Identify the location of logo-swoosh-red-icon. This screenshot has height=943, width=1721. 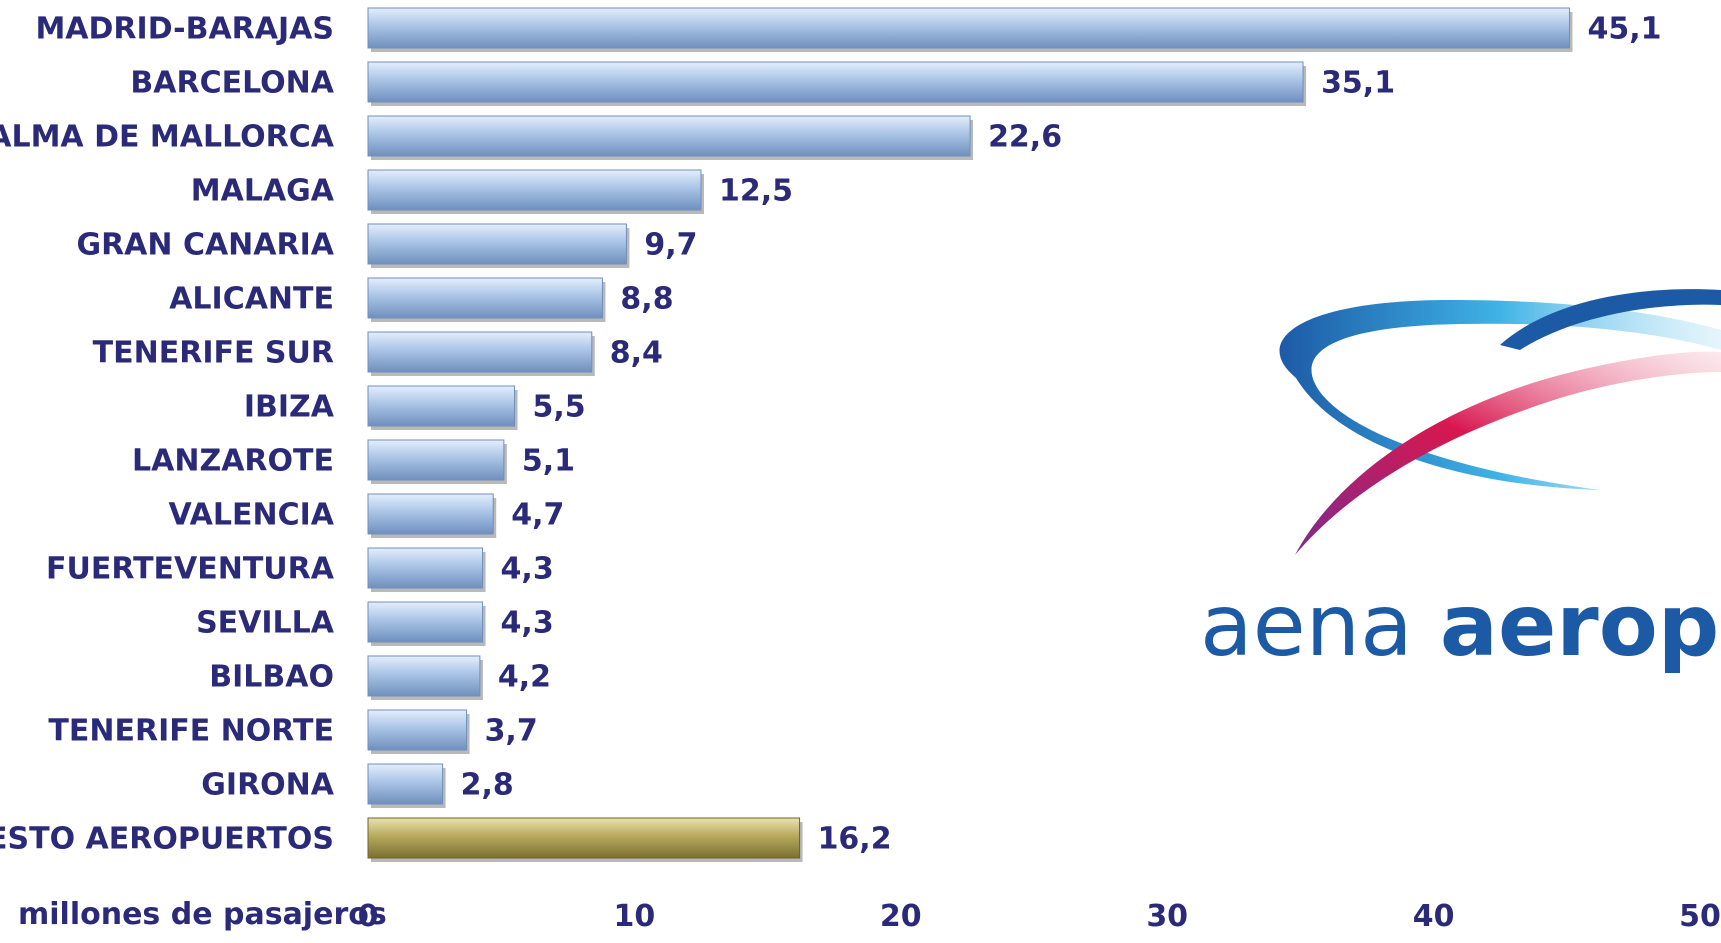
(1508, 453).